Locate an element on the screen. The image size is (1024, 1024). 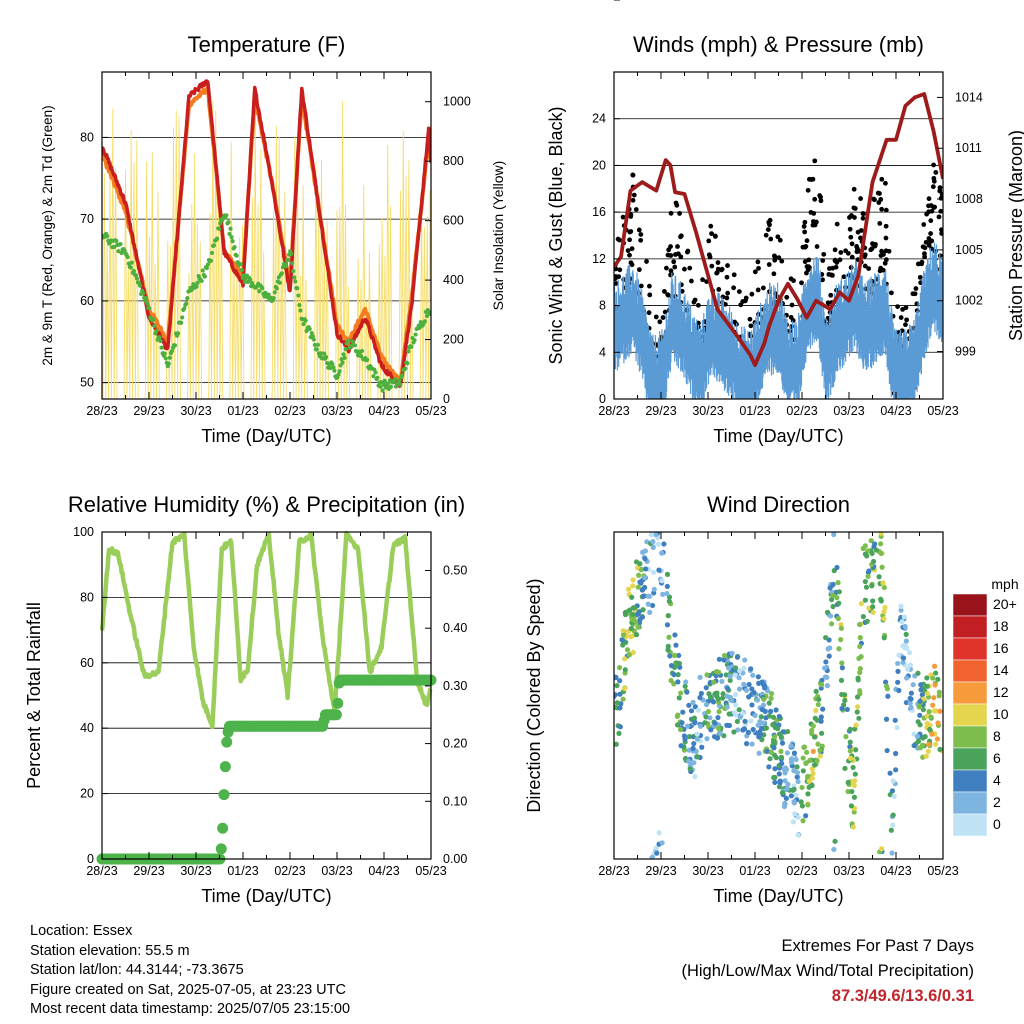
legend-label: 12 is located at coordinates (1001, 692).